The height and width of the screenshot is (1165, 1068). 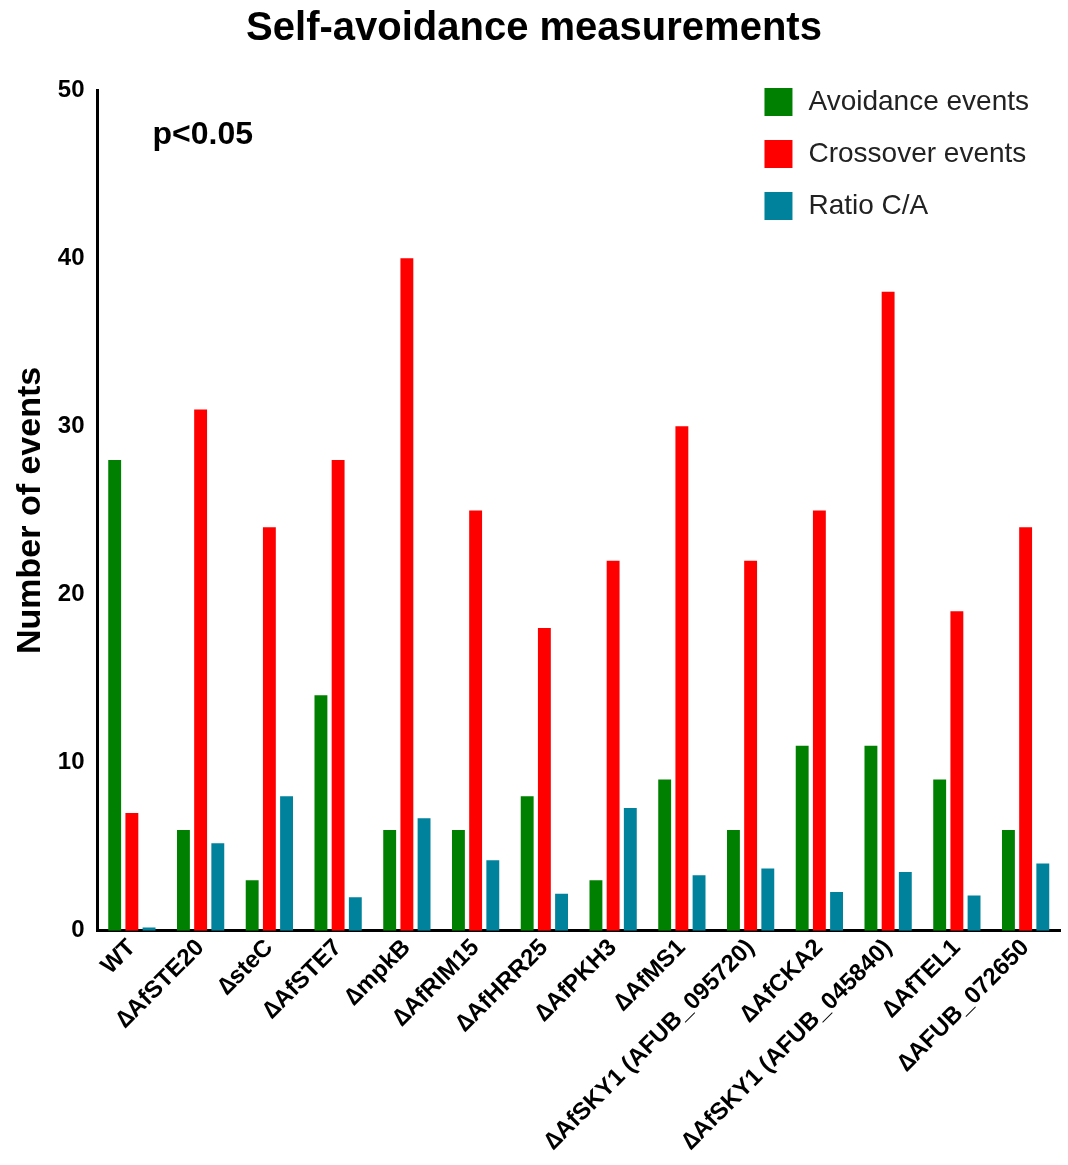 What do you see at coordinates (78, 929) in the screenshot?
I see `y-tick-label: 0` at bounding box center [78, 929].